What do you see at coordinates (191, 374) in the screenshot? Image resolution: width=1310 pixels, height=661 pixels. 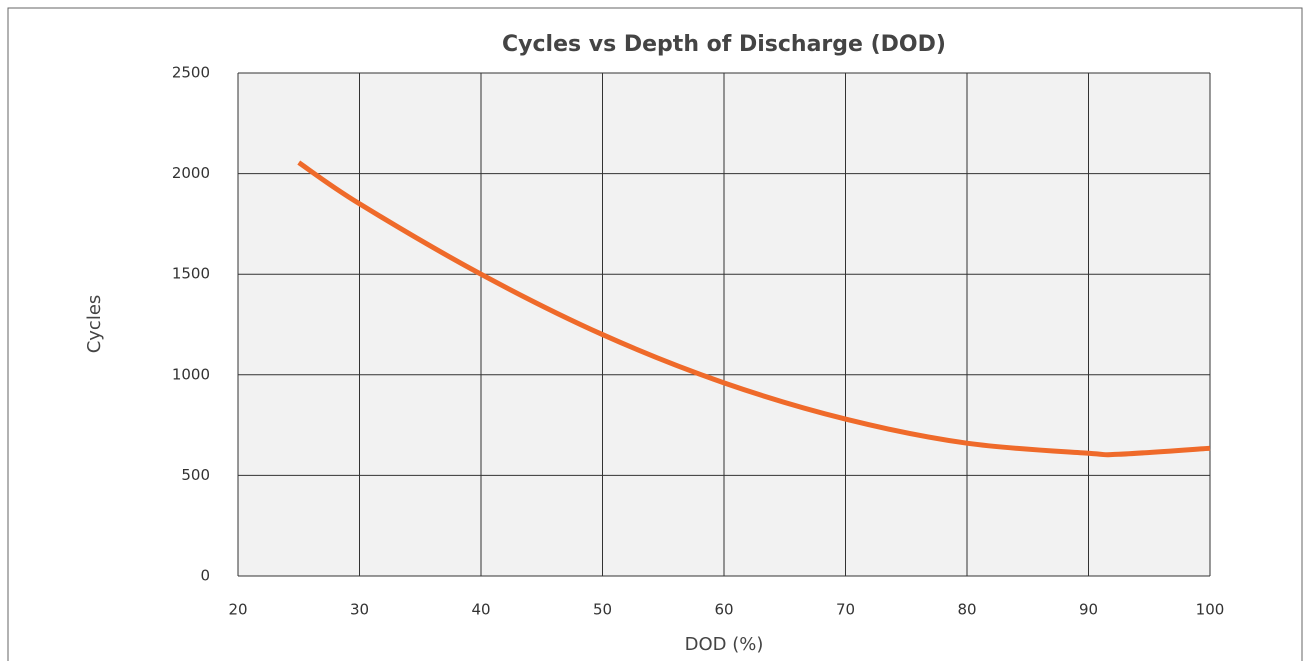 I see `y-tick-label: 1000` at bounding box center [191, 374].